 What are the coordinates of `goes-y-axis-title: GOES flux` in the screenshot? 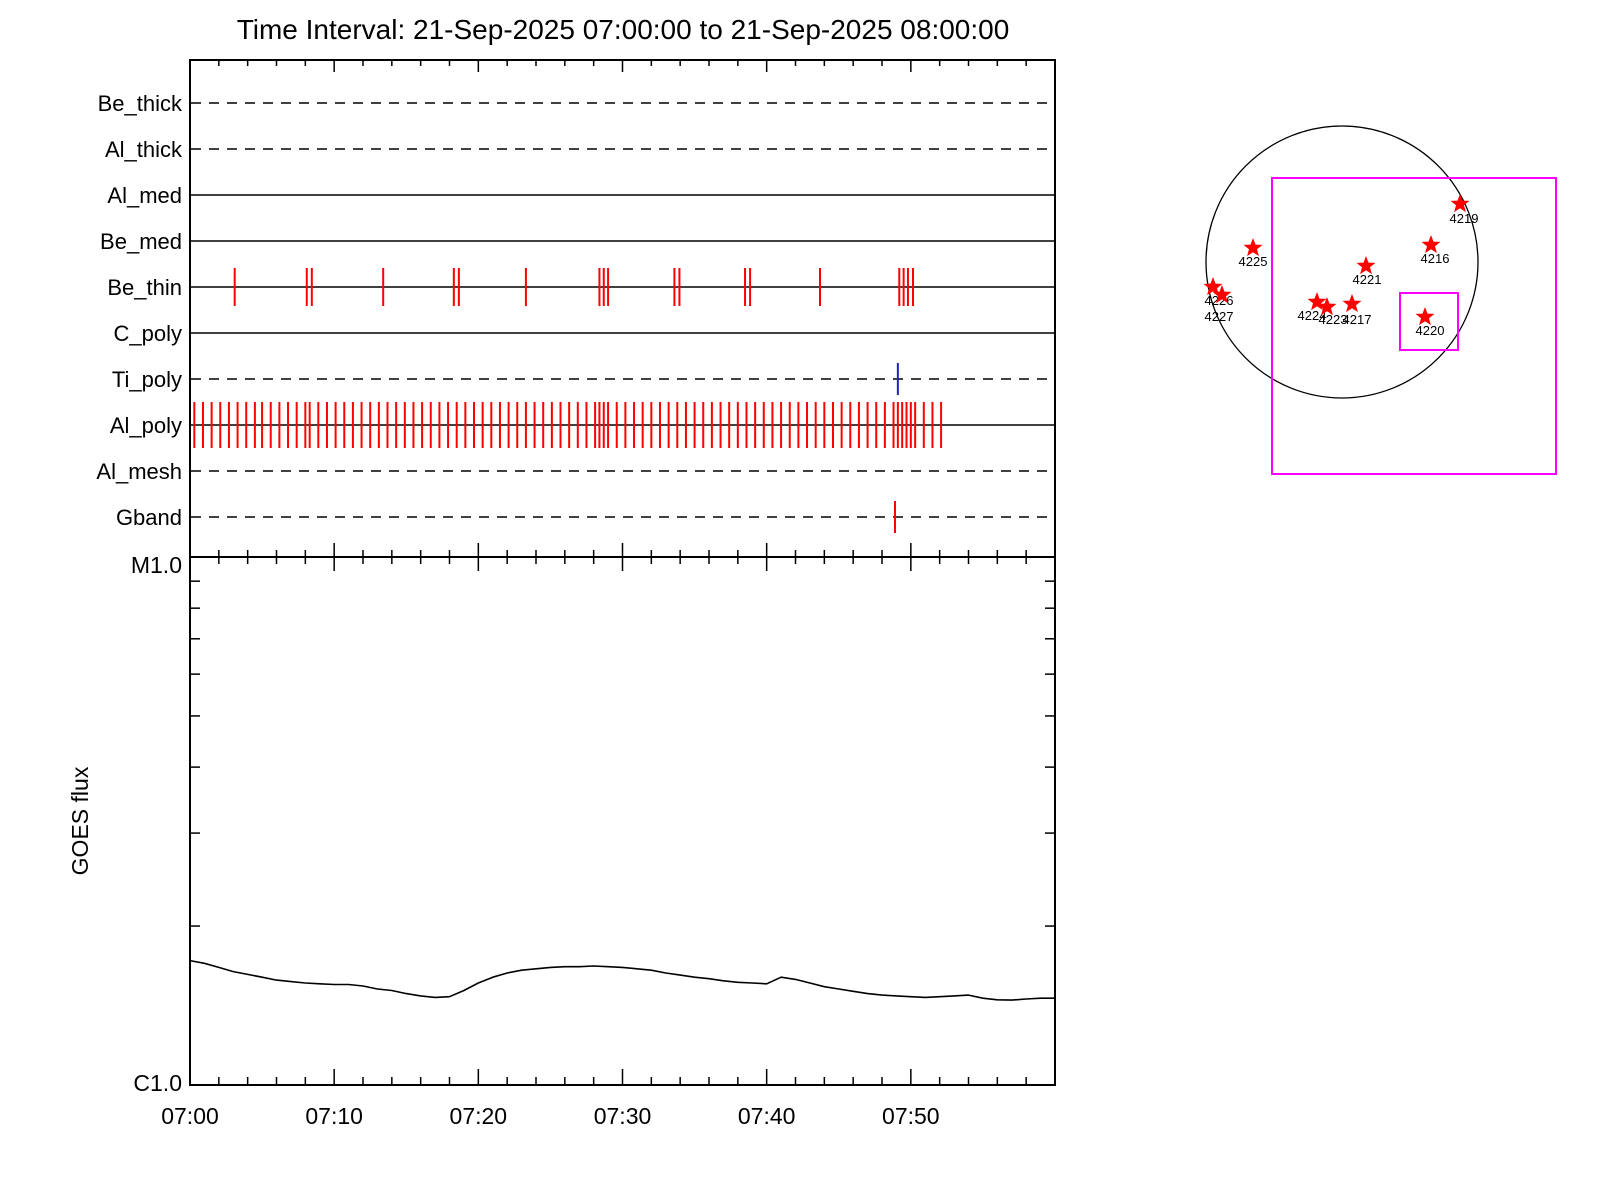 It's located at (80, 820).